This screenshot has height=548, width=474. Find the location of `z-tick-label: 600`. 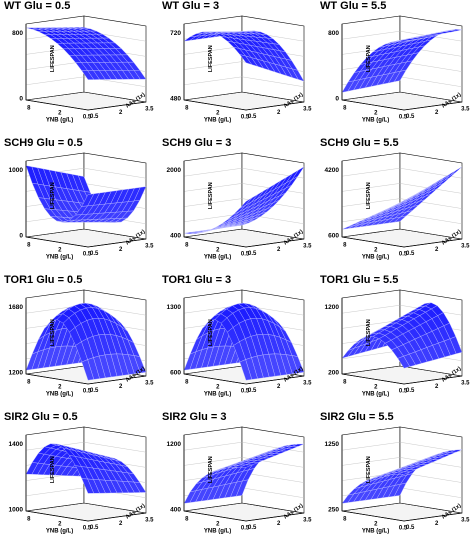

z-tick-label: 600 is located at coordinates (175, 372).